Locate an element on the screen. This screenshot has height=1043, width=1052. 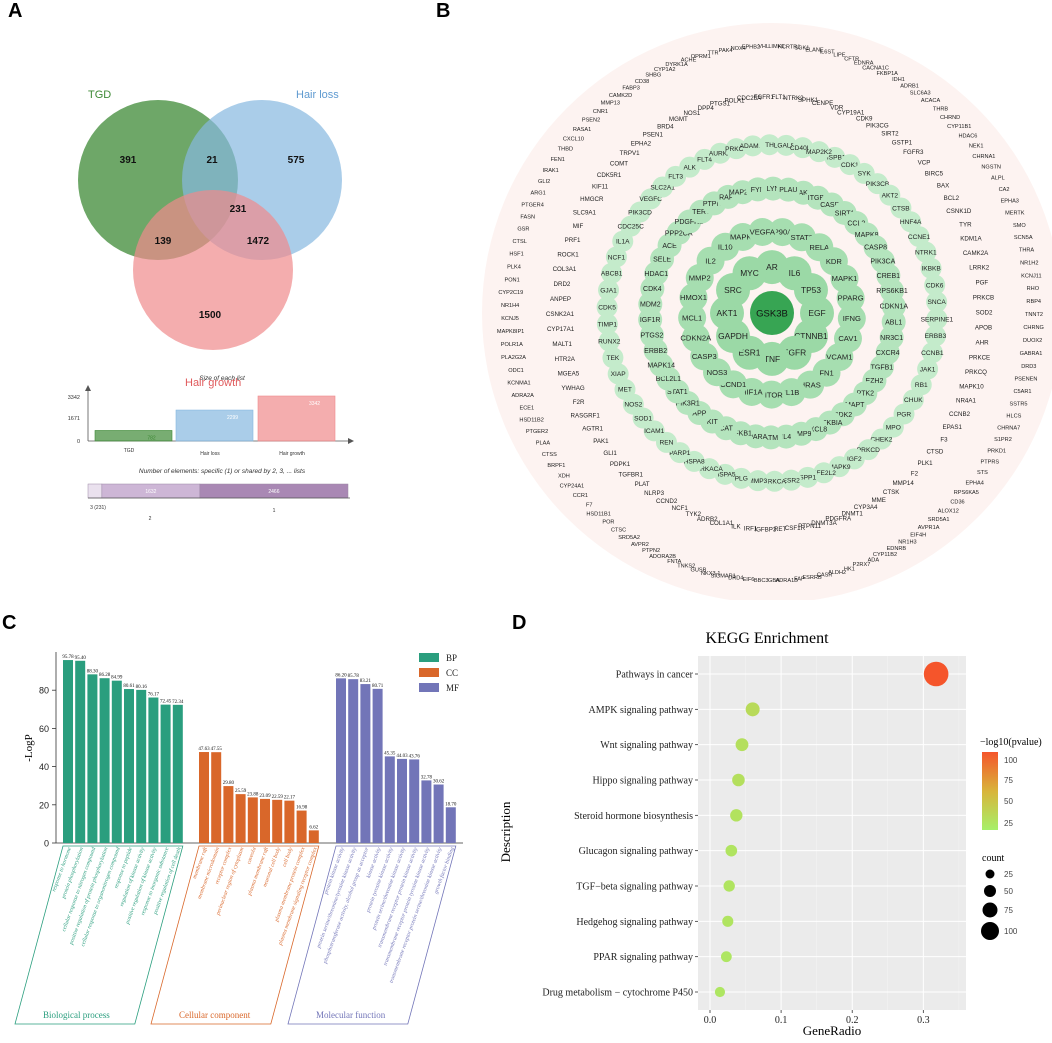
network-node-label: CCL2 is located at coordinates (856, 223).